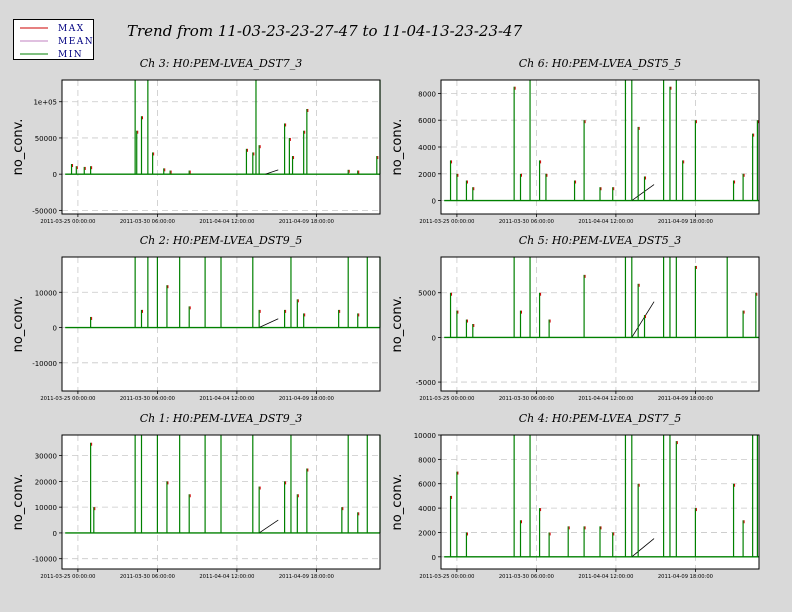 The width and height of the screenshot is (792, 612). What do you see at coordinates (600, 63) in the screenshot?
I see `chart-title: Ch 6: H0:PEM-LVEA_DST5_5` at bounding box center [600, 63].